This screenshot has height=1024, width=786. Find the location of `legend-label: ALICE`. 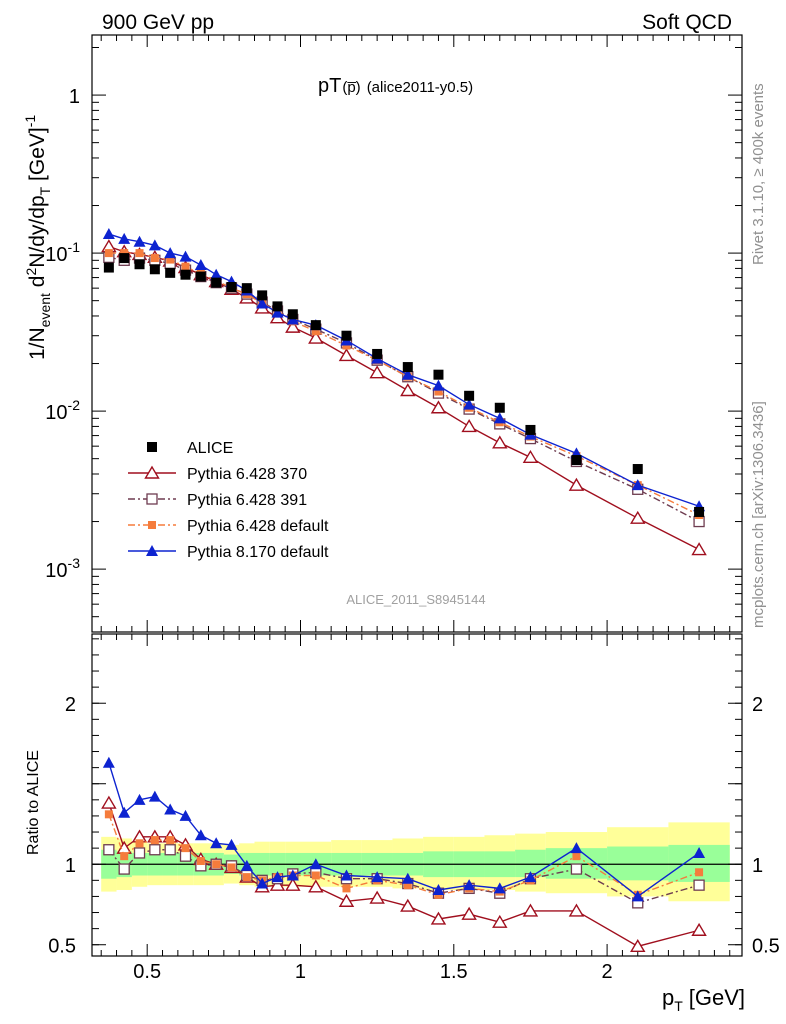

legend-label: ALICE is located at coordinates (210, 448).